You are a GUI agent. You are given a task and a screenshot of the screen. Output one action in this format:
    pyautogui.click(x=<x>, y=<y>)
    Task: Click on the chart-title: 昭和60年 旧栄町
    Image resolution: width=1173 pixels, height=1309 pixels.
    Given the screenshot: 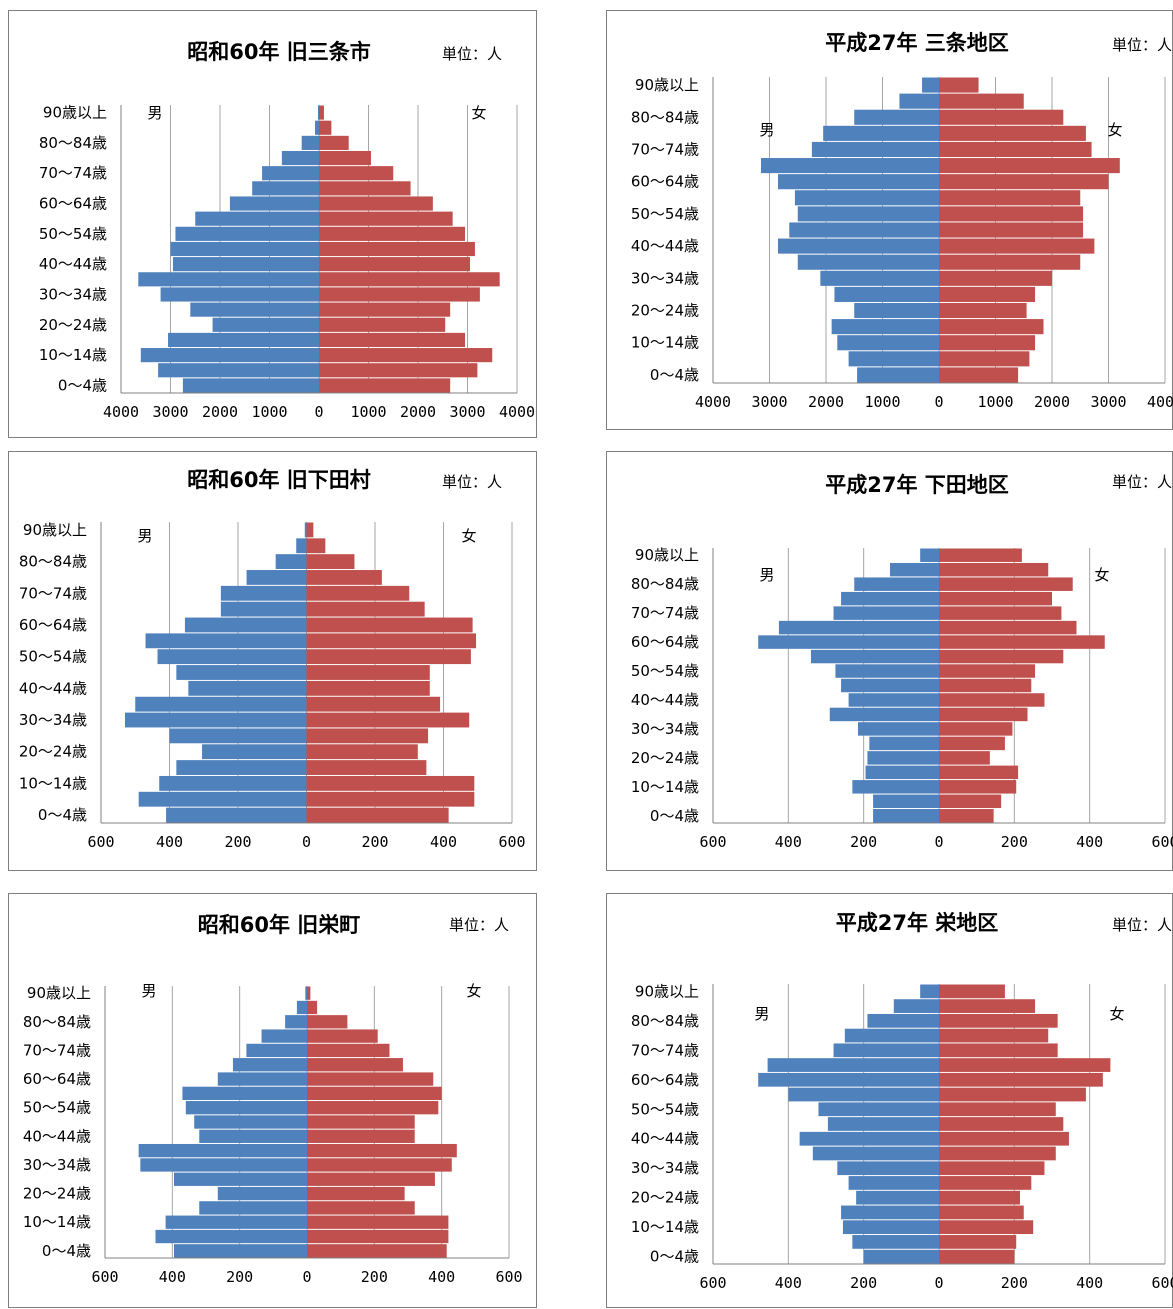 What is the action you would take?
    pyautogui.click(x=279, y=925)
    